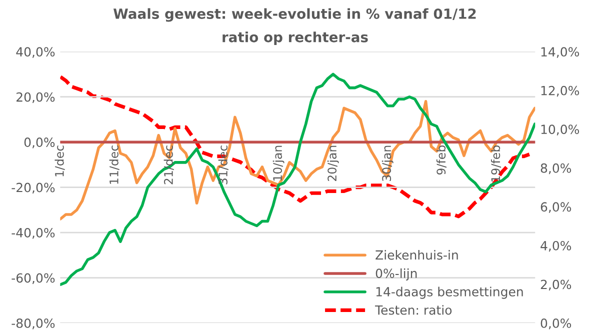  I want to click on y-tick-label: 40,0%, so click(35, 52).